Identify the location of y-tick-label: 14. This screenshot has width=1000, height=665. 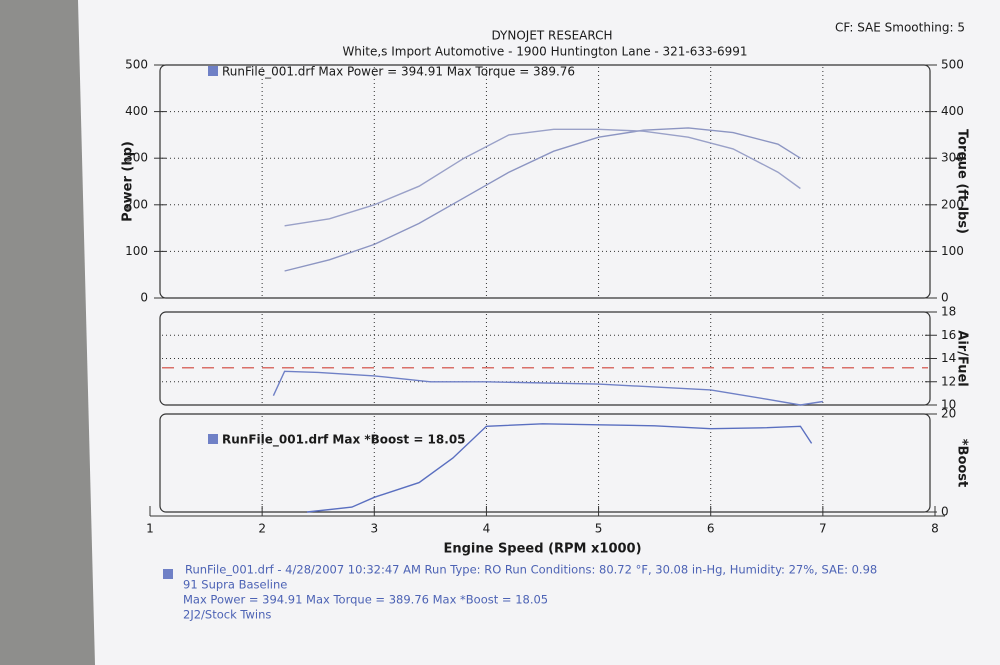
(948, 358).